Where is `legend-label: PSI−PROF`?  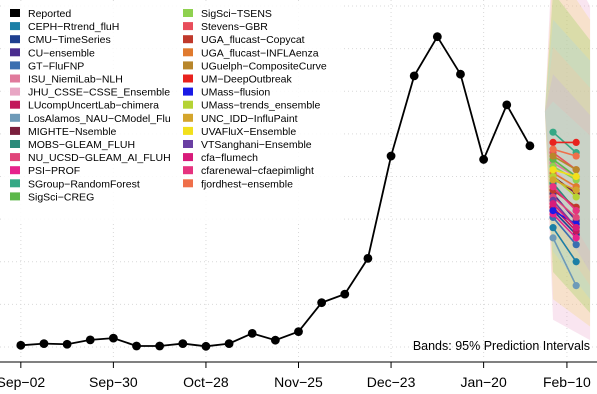 legend-label: PSI−PROF is located at coordinates (54, 171).